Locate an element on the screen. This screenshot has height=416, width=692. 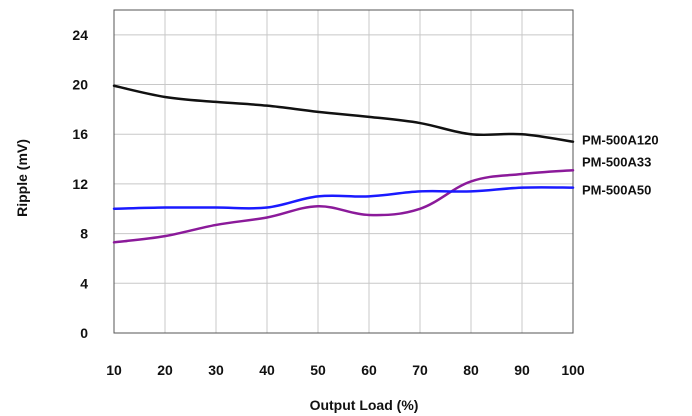
x-tick-label: 10 is located at coordinates (114, 370).